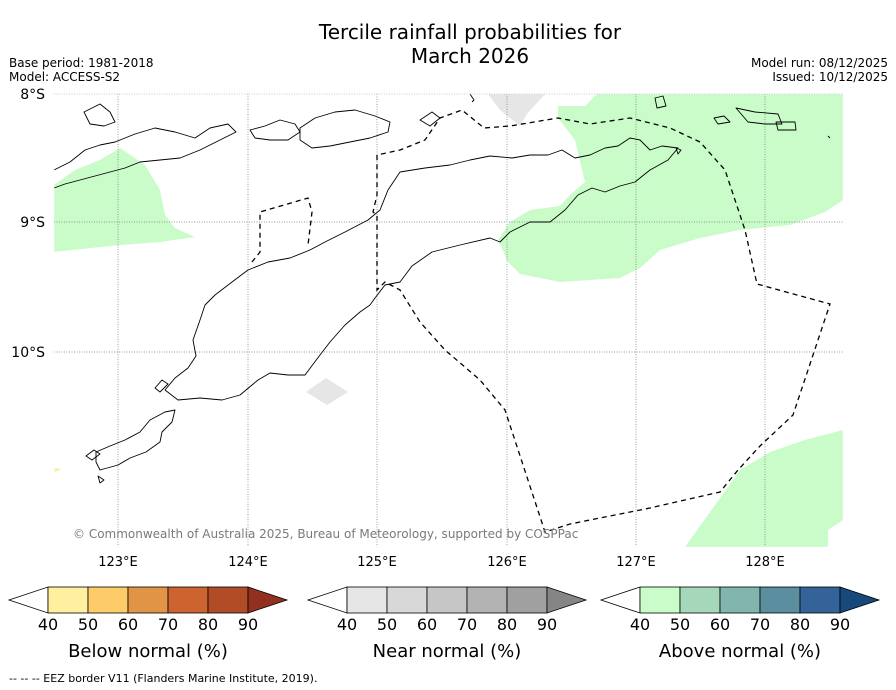 This screenshot has height=690, width=896. Describe the element at coordinates (740, 651) in the screenshot. I see `legend-above-label: Above normal (%)` at that location.